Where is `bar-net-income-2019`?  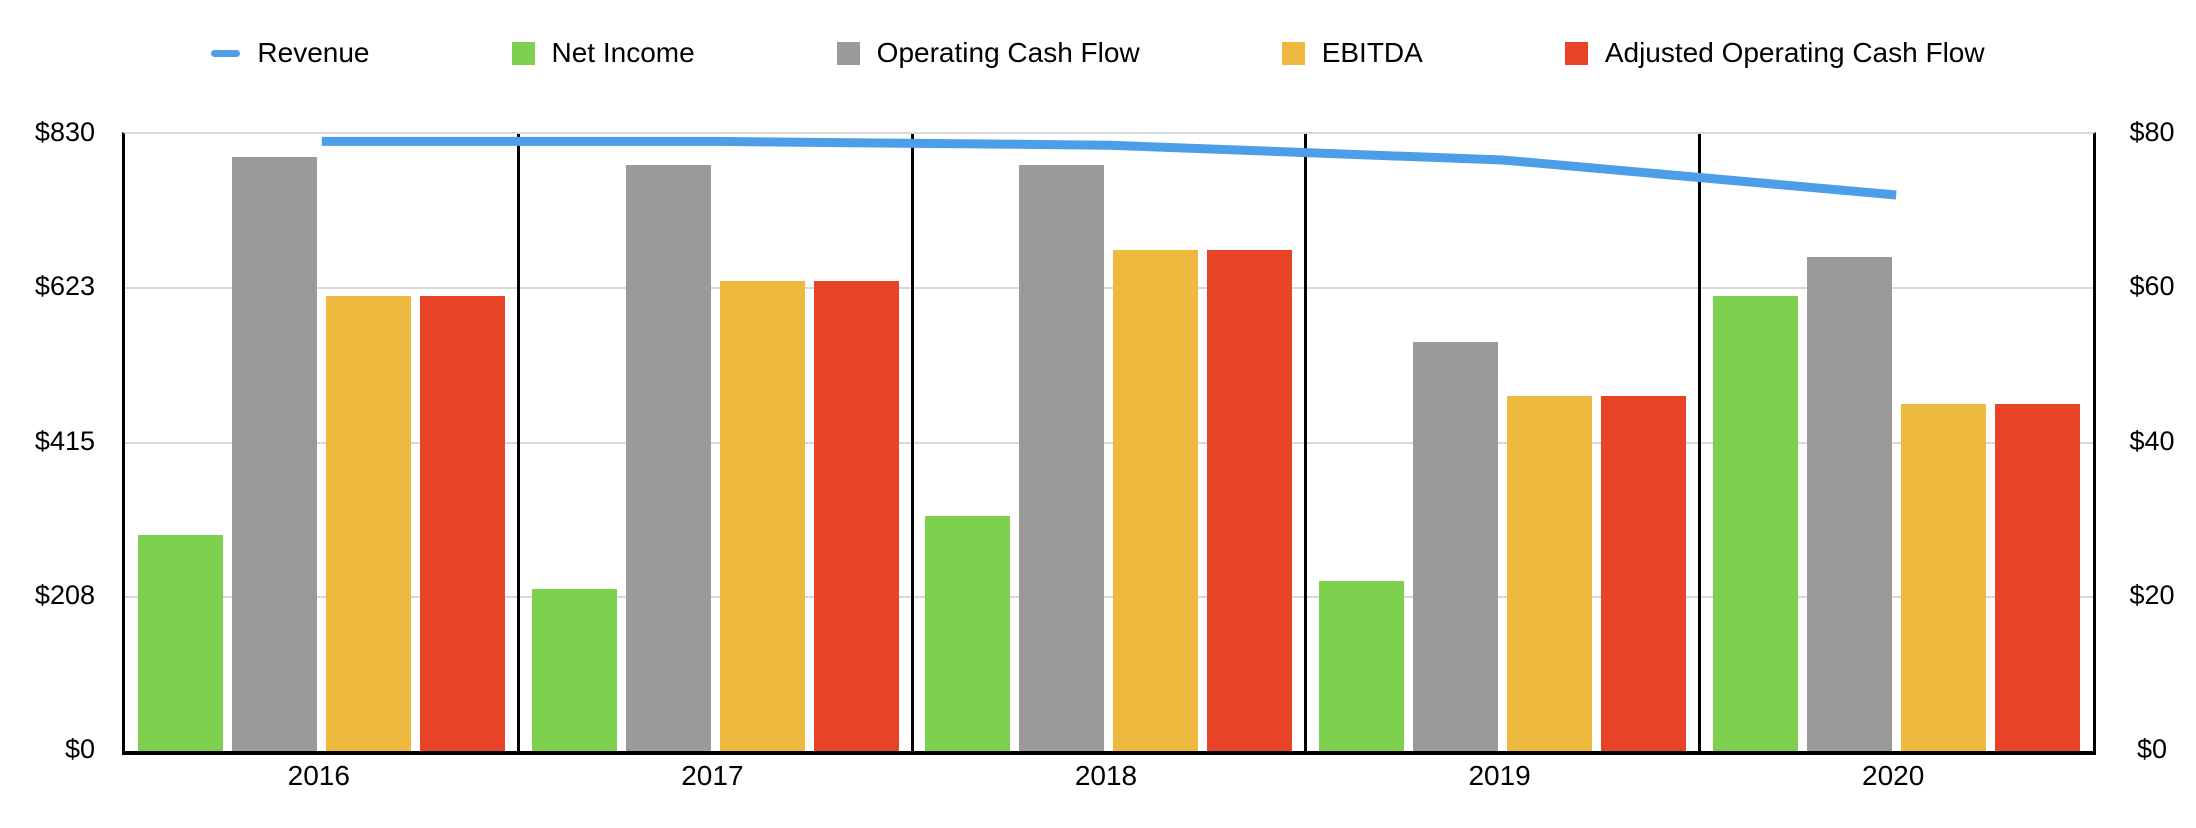
bar-net-income-2019 is located at coordinates (1362, 666).